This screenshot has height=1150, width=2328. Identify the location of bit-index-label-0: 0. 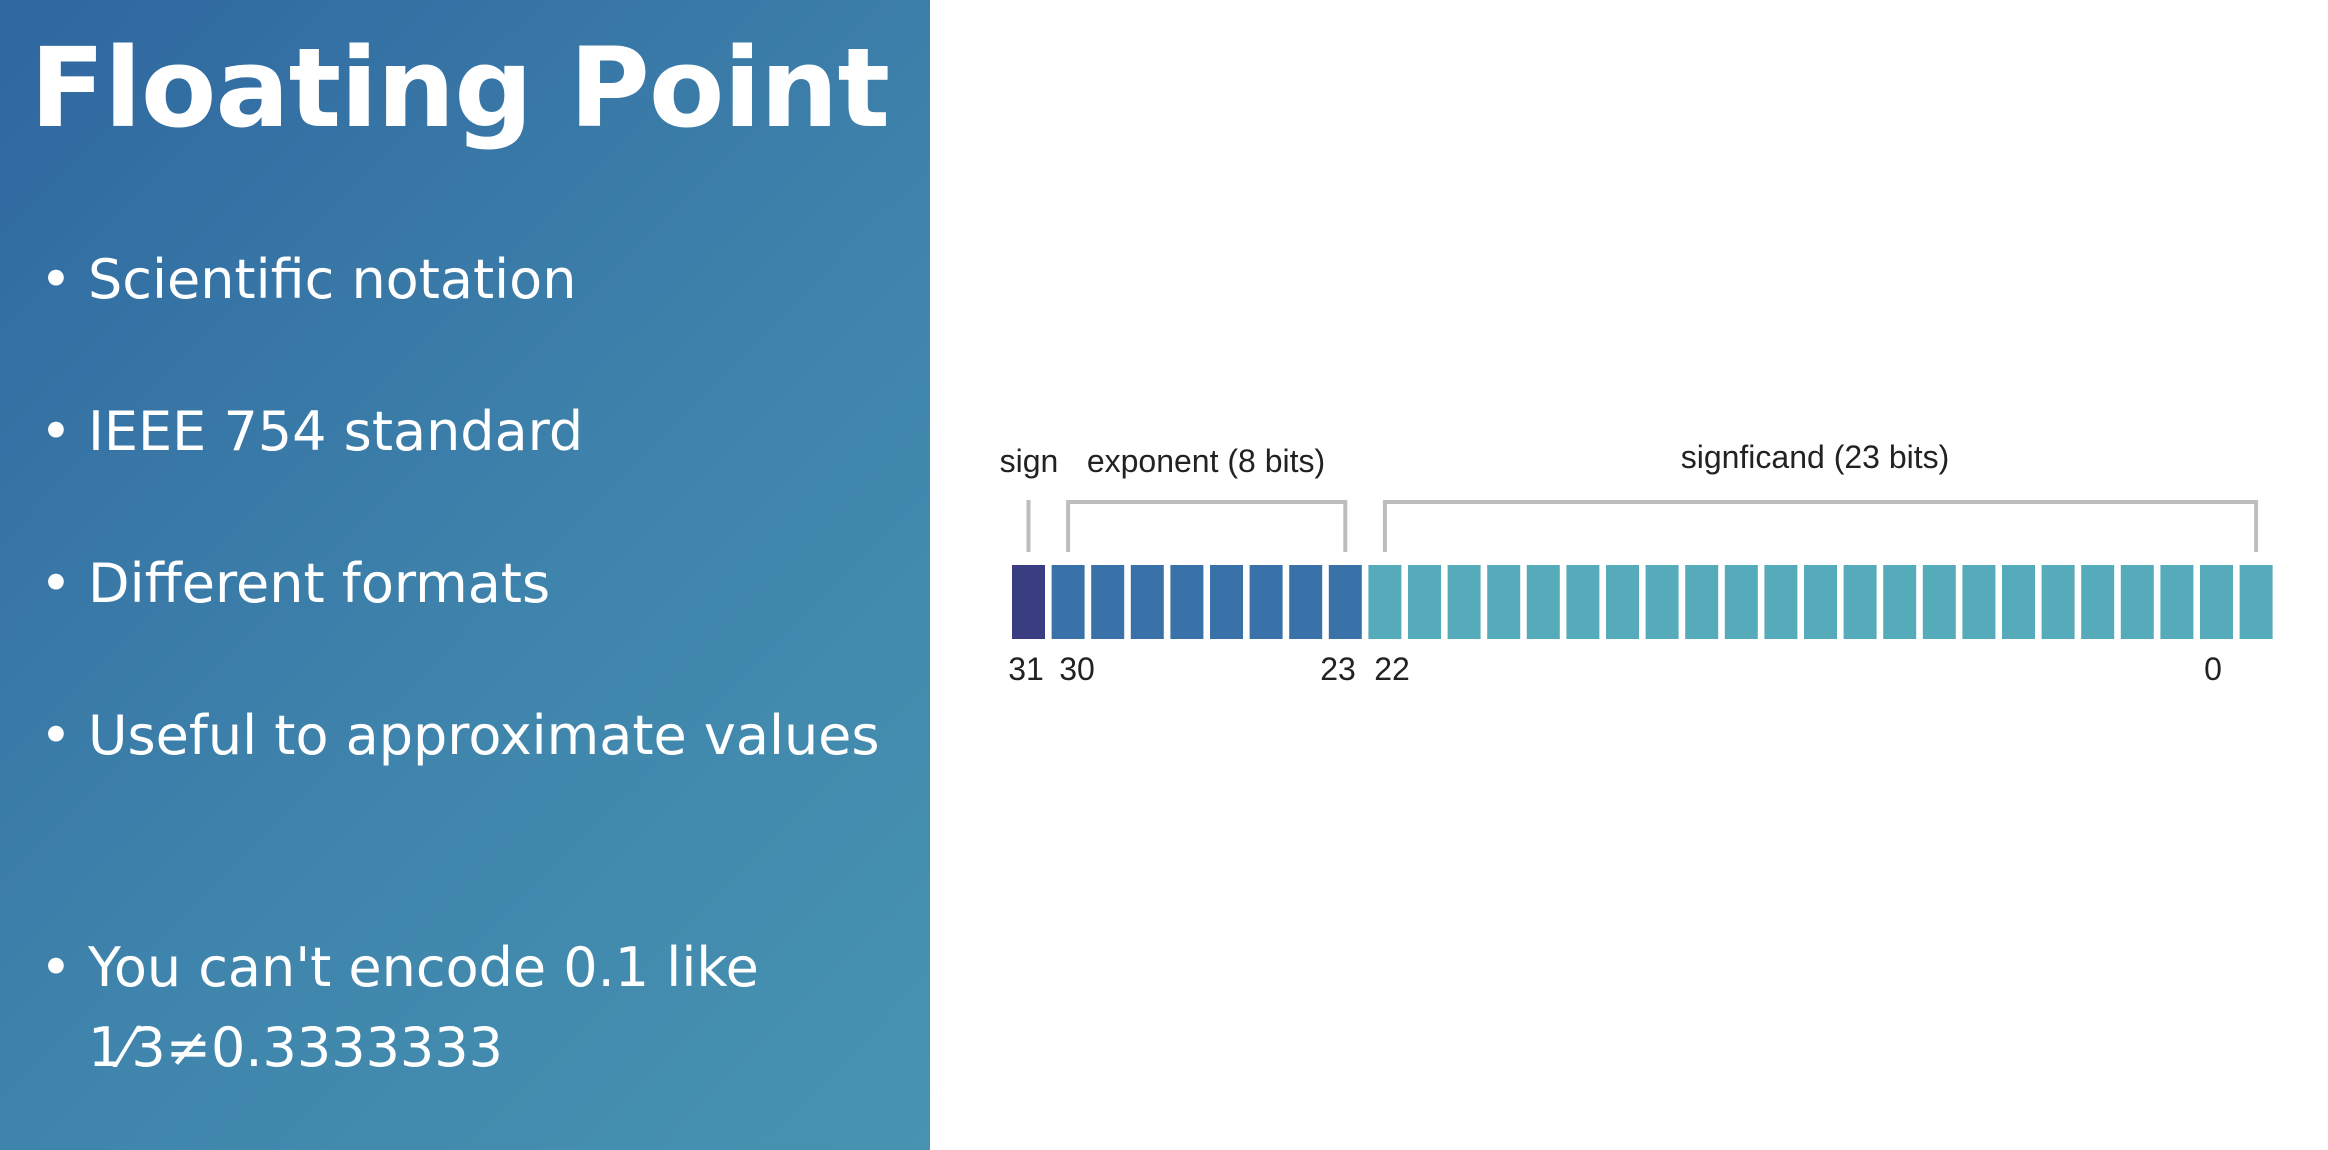
(2213, 669).